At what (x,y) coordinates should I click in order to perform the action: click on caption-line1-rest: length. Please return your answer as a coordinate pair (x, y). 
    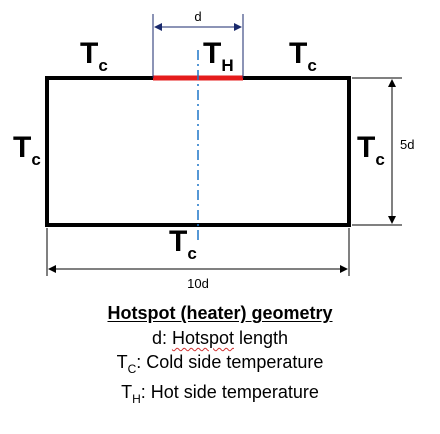
    Looking at the image, I should click on (261, 338).